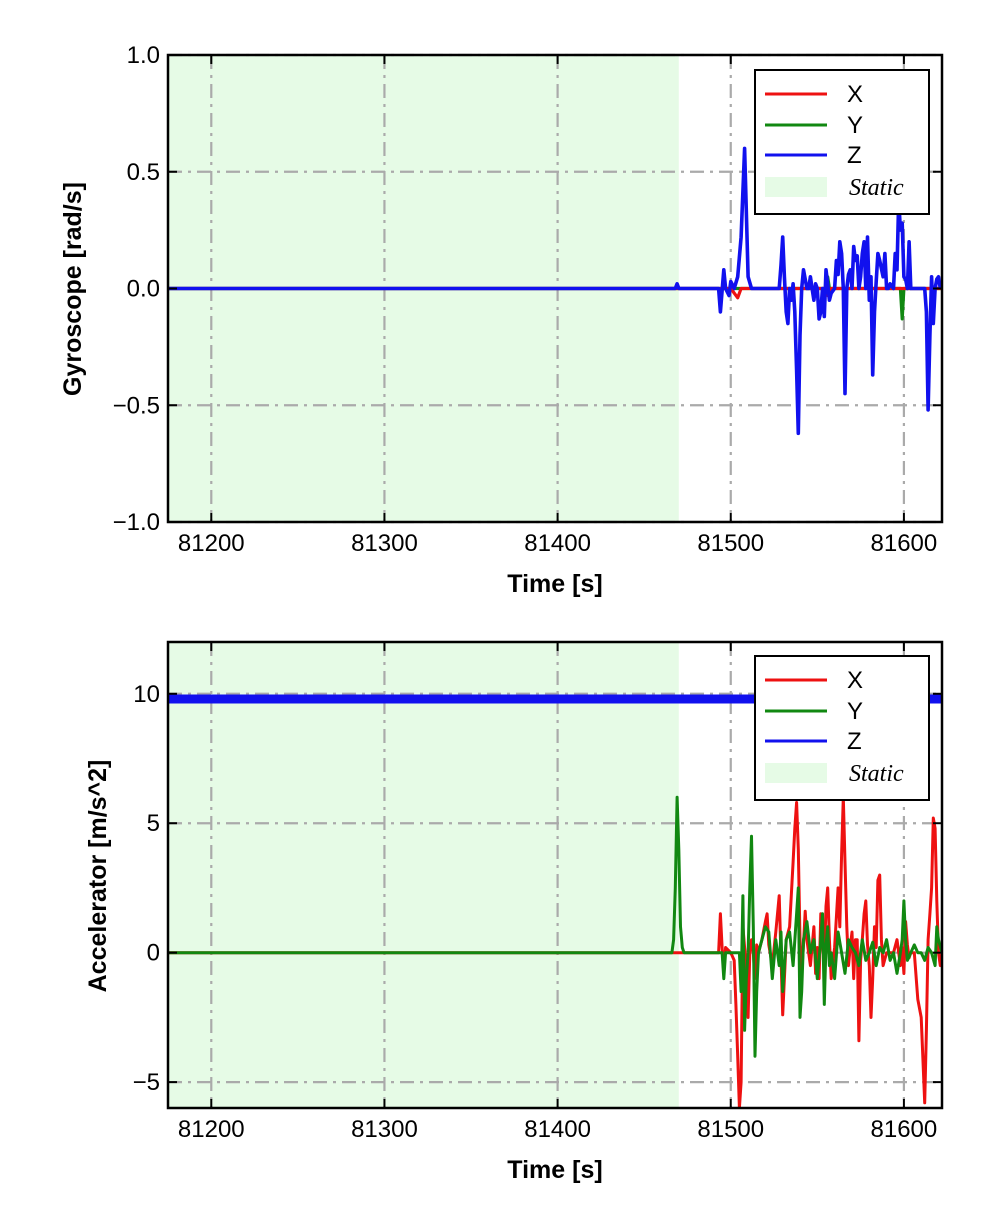 The image size is (992, 1228). I want to click on y-tick-label: 0.0, so click(143, 289).